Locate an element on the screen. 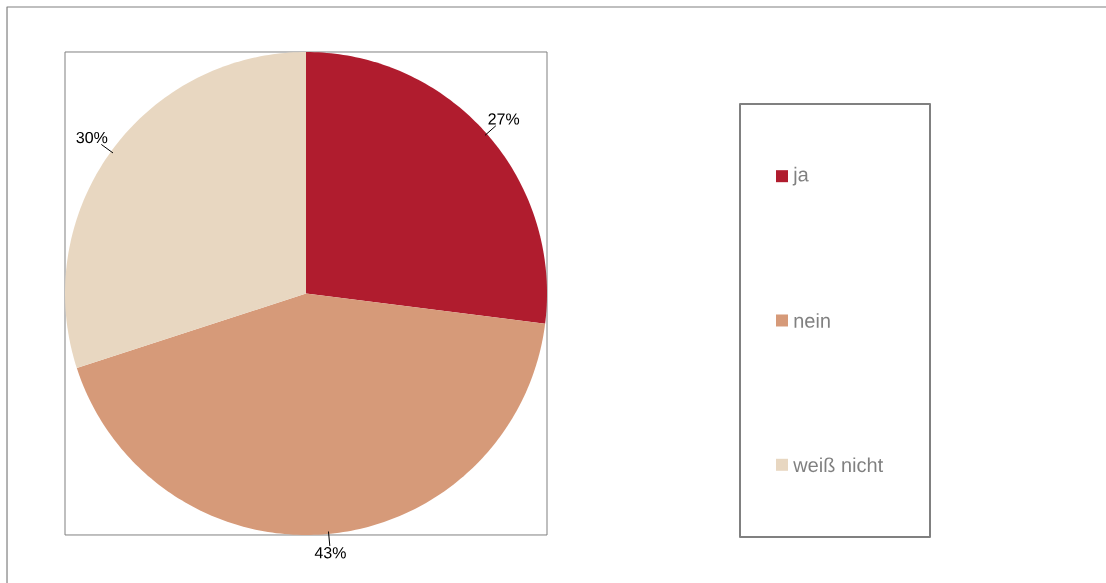 The image size is (1106, 583). data-label: 30% is located at coordinates (92, 137).